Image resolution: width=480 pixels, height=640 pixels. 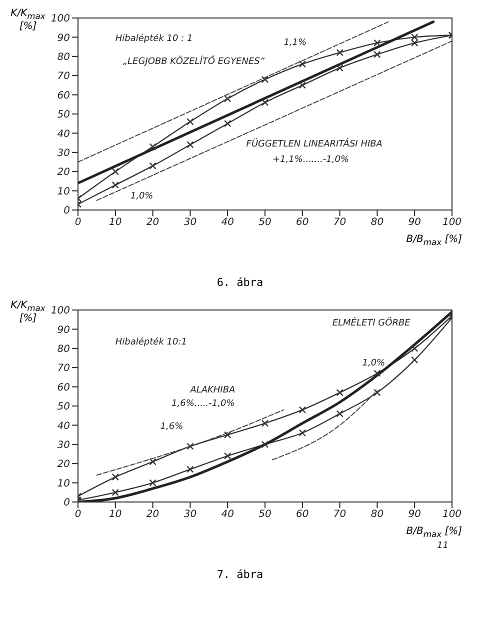 I want to click on annotation: 1,6%.....-1,0%, so click(x=203, y=404).